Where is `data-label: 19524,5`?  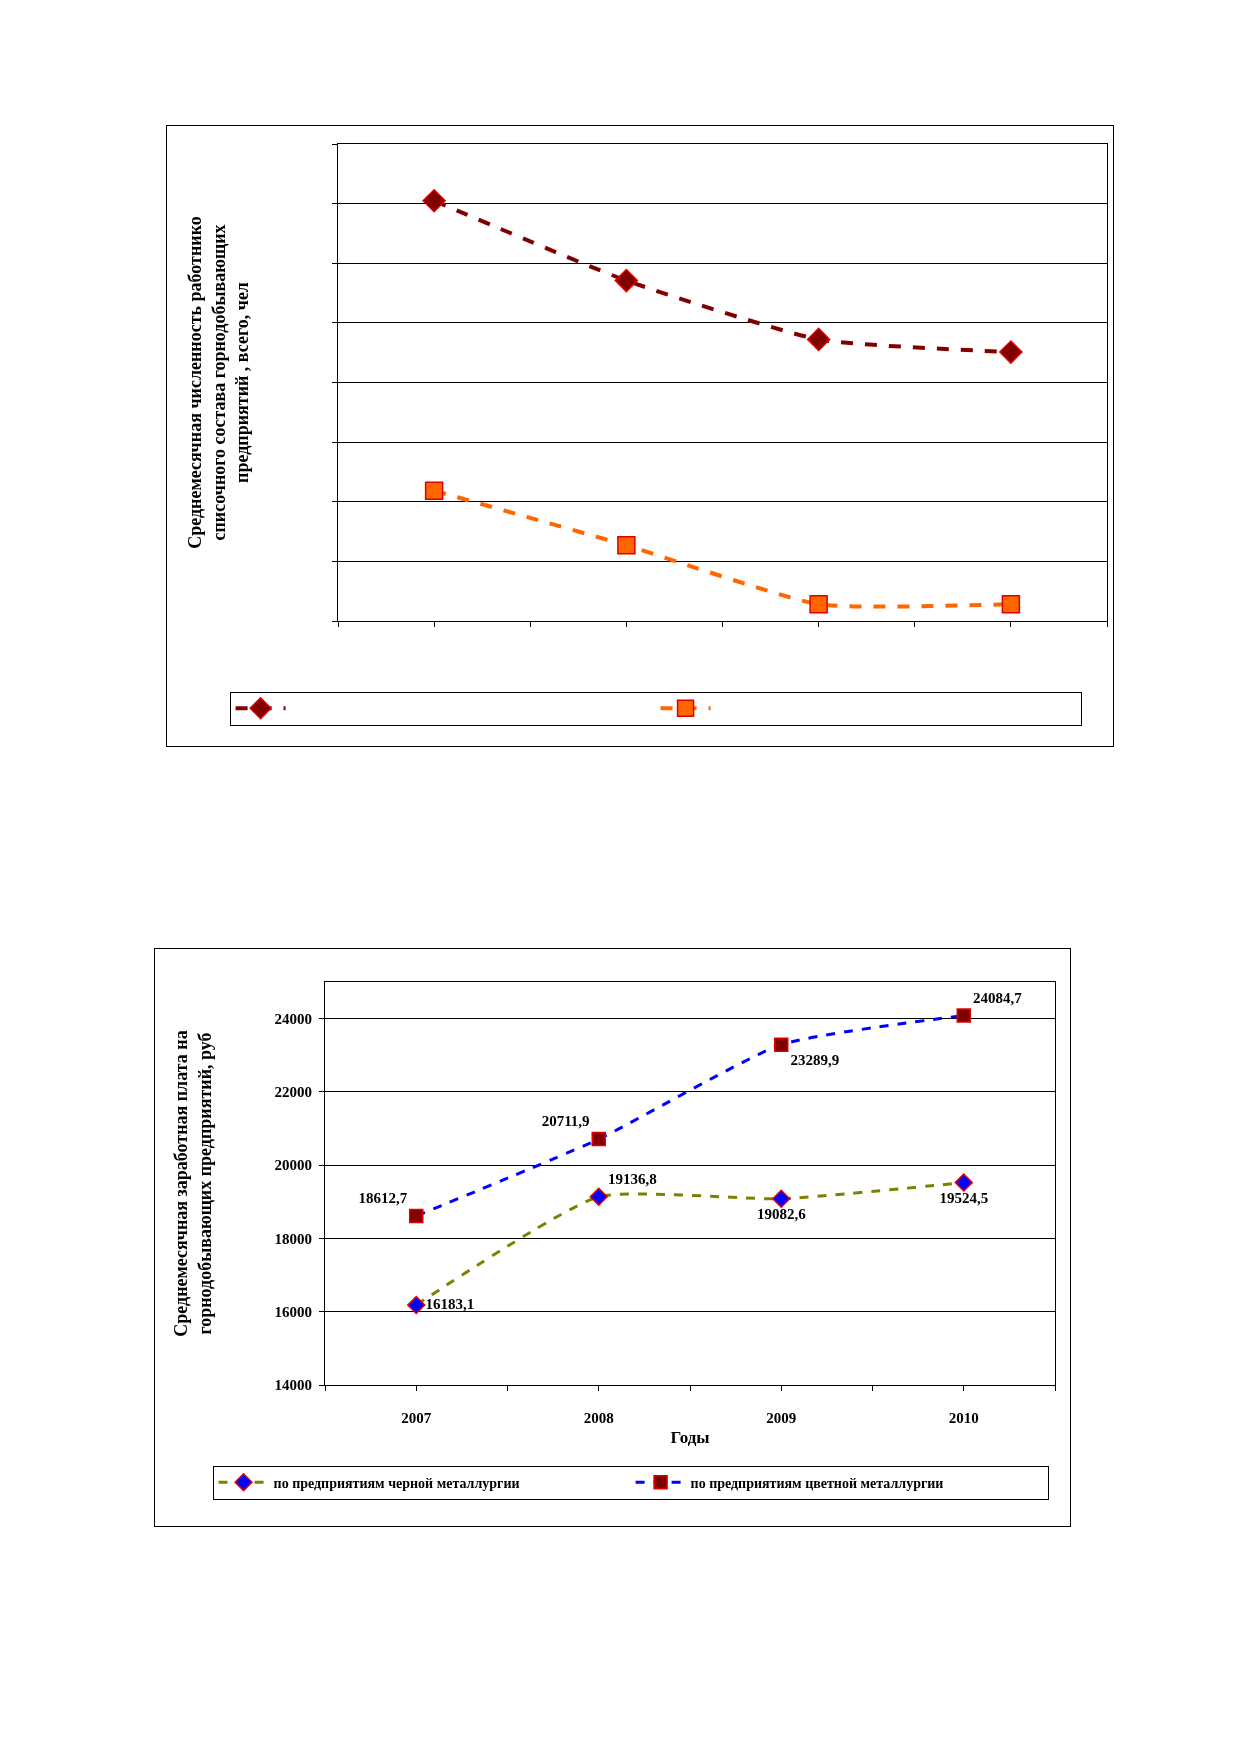
data-label: 19524,5 is located at coordinates (964, 1197).